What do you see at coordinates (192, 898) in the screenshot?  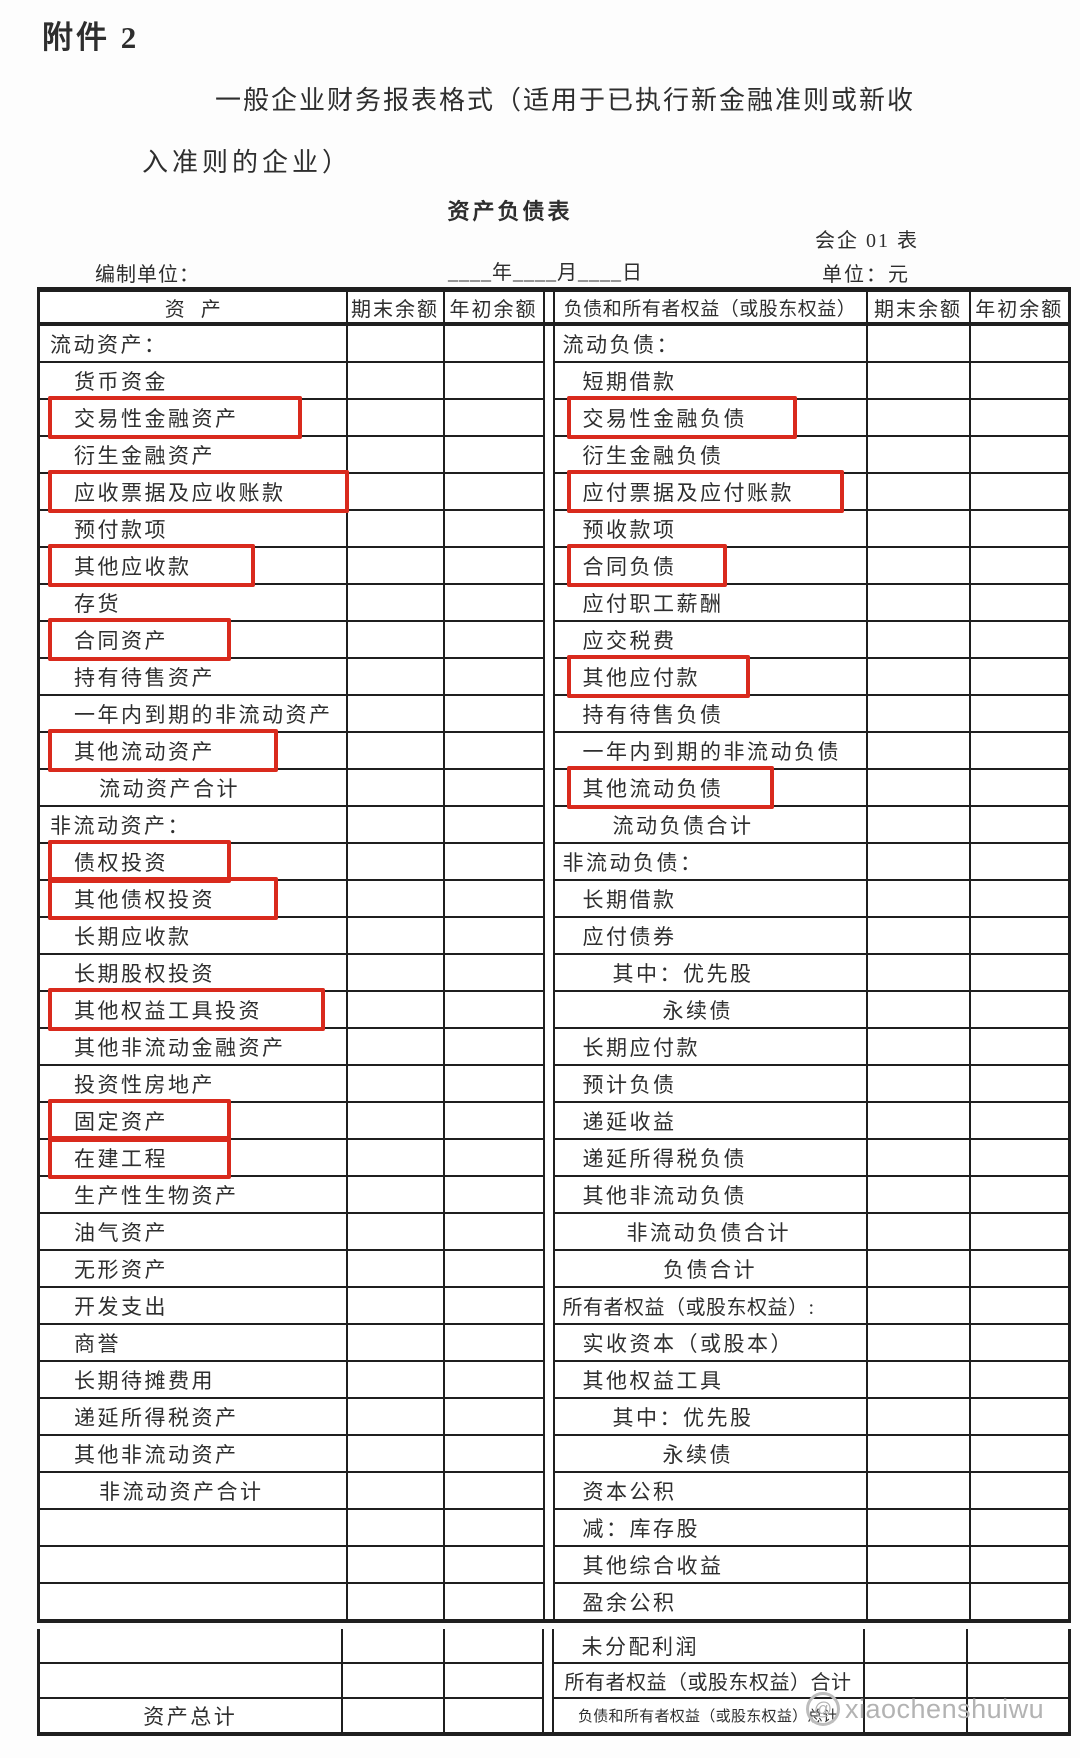 I see `asset-name-cell: 其他债权投资` at bounding box center [192, 898].